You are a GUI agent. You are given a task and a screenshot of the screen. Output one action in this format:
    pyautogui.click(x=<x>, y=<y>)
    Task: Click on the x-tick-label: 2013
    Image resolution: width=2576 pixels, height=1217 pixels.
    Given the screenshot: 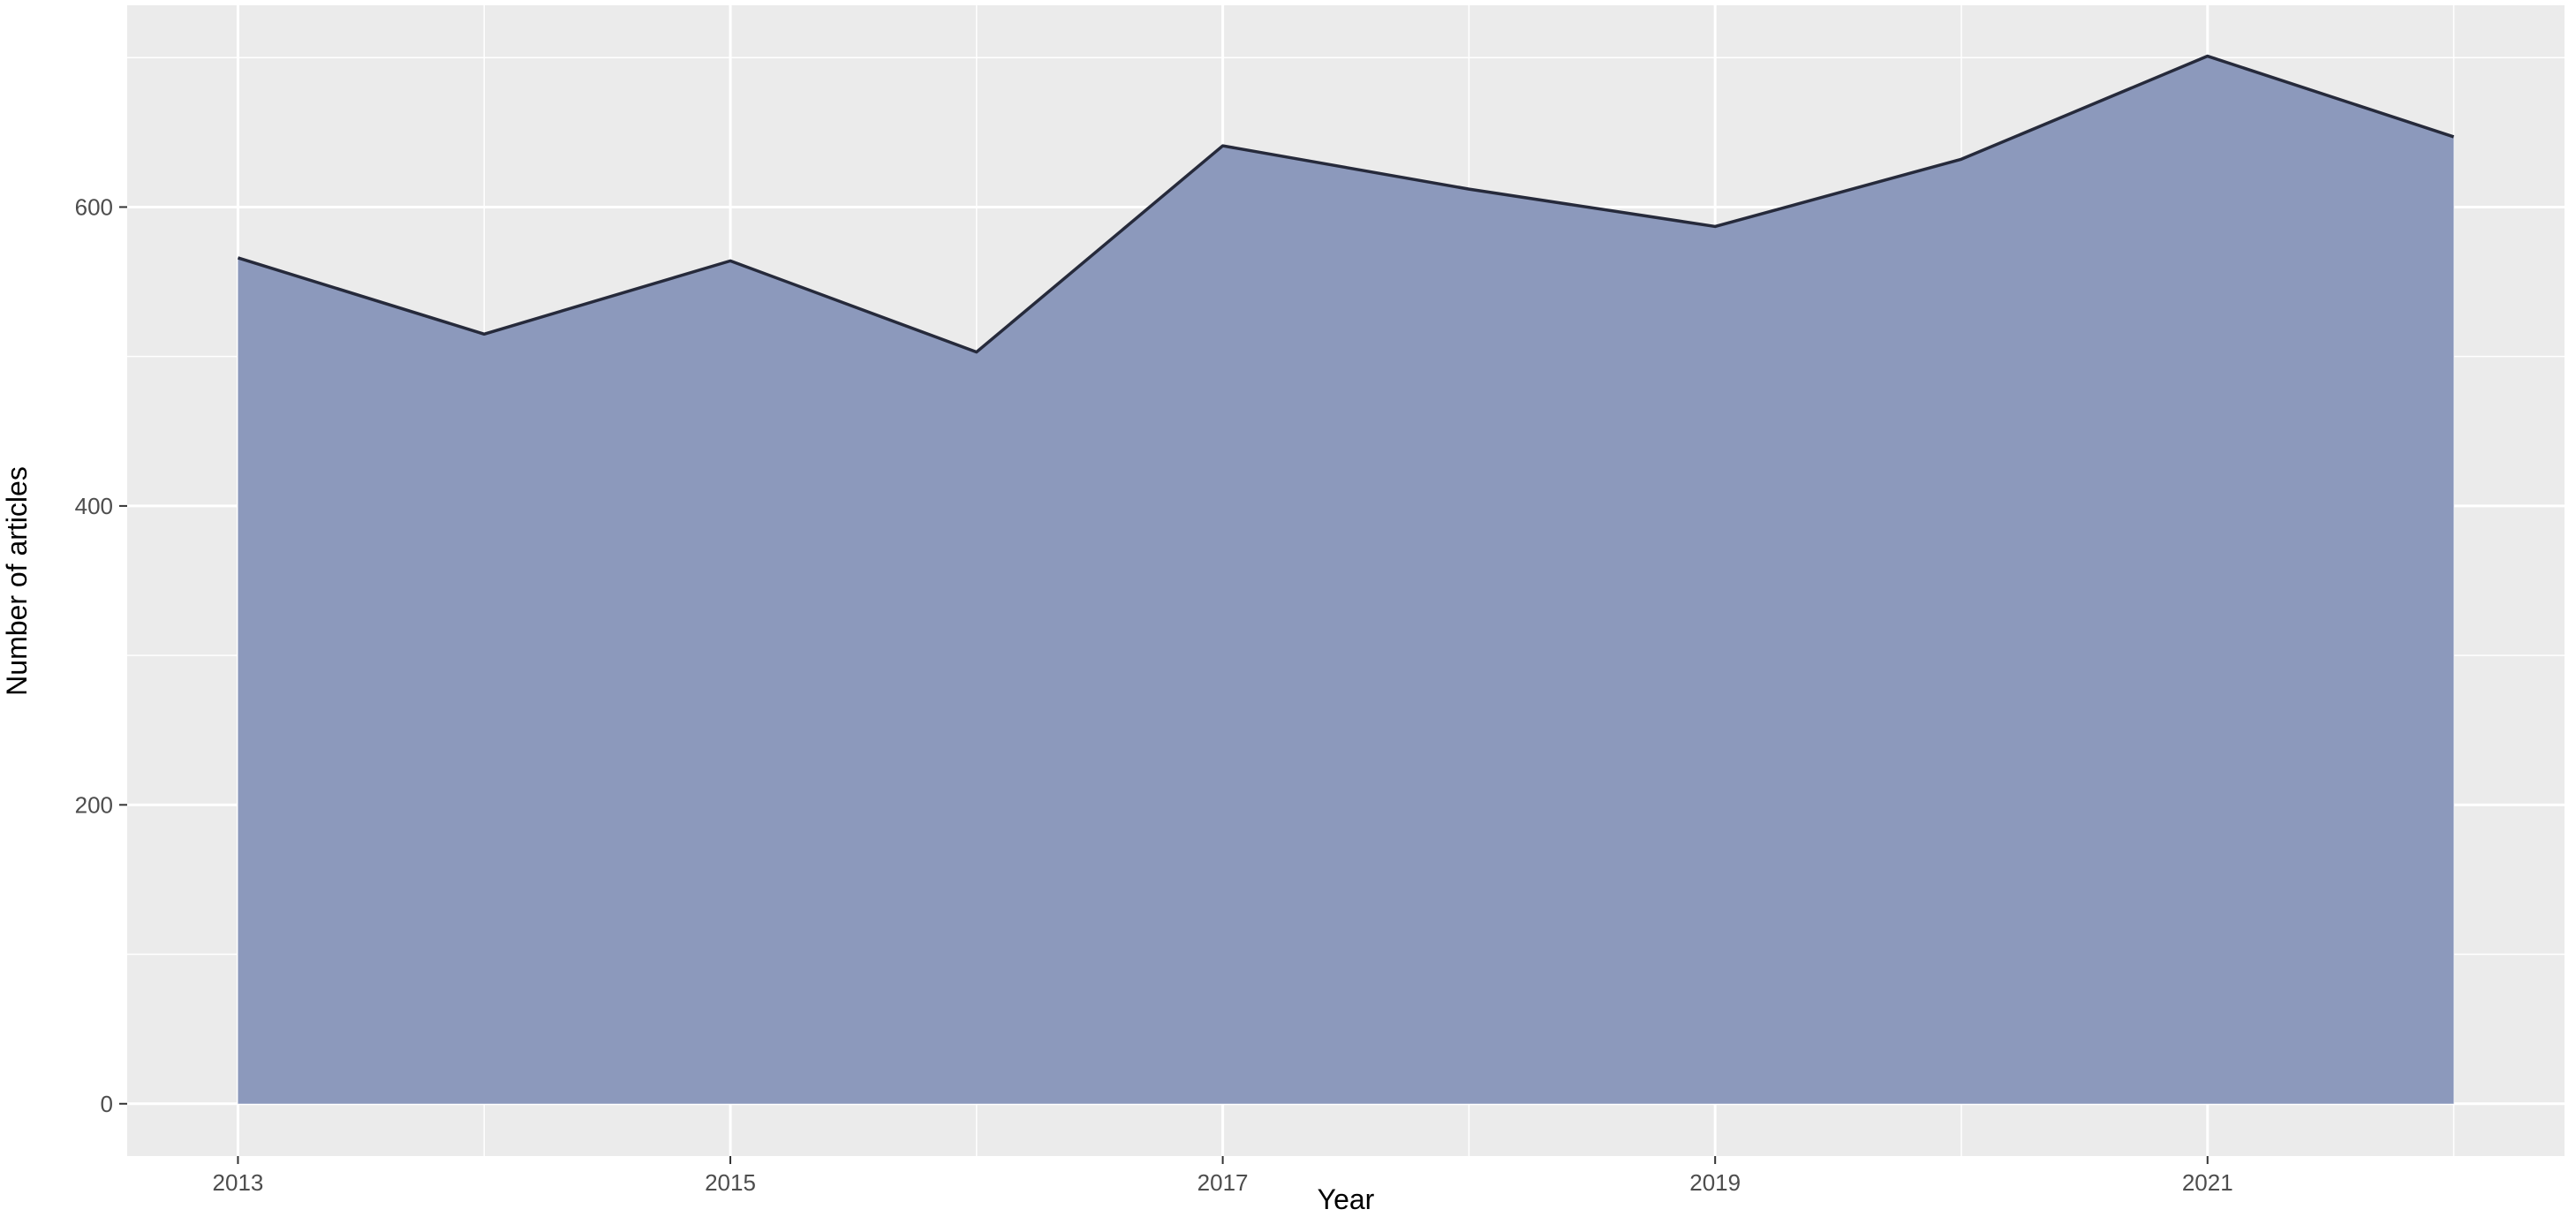 What is the action you would take?
    pyautogui.click(x=239, y=1183)
    